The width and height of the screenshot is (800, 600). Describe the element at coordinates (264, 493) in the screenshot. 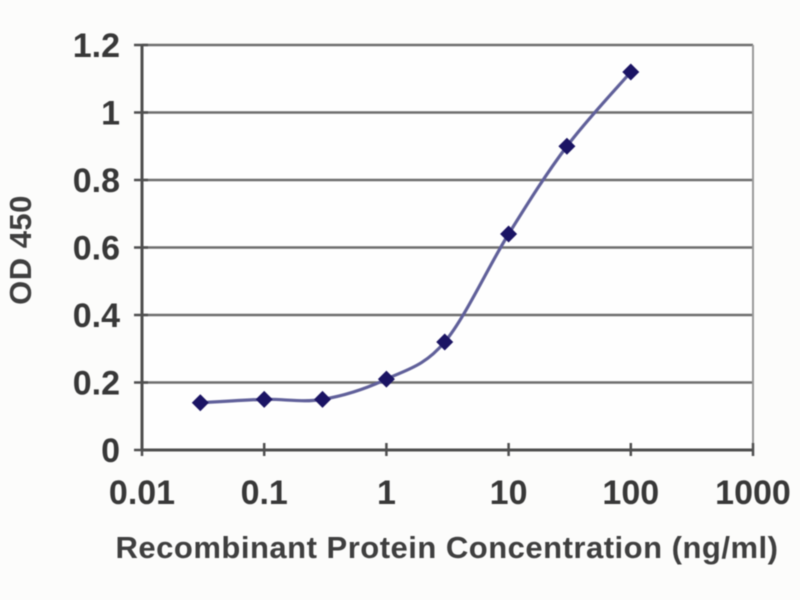

I see `x-tick-label: 0.1` at that location.